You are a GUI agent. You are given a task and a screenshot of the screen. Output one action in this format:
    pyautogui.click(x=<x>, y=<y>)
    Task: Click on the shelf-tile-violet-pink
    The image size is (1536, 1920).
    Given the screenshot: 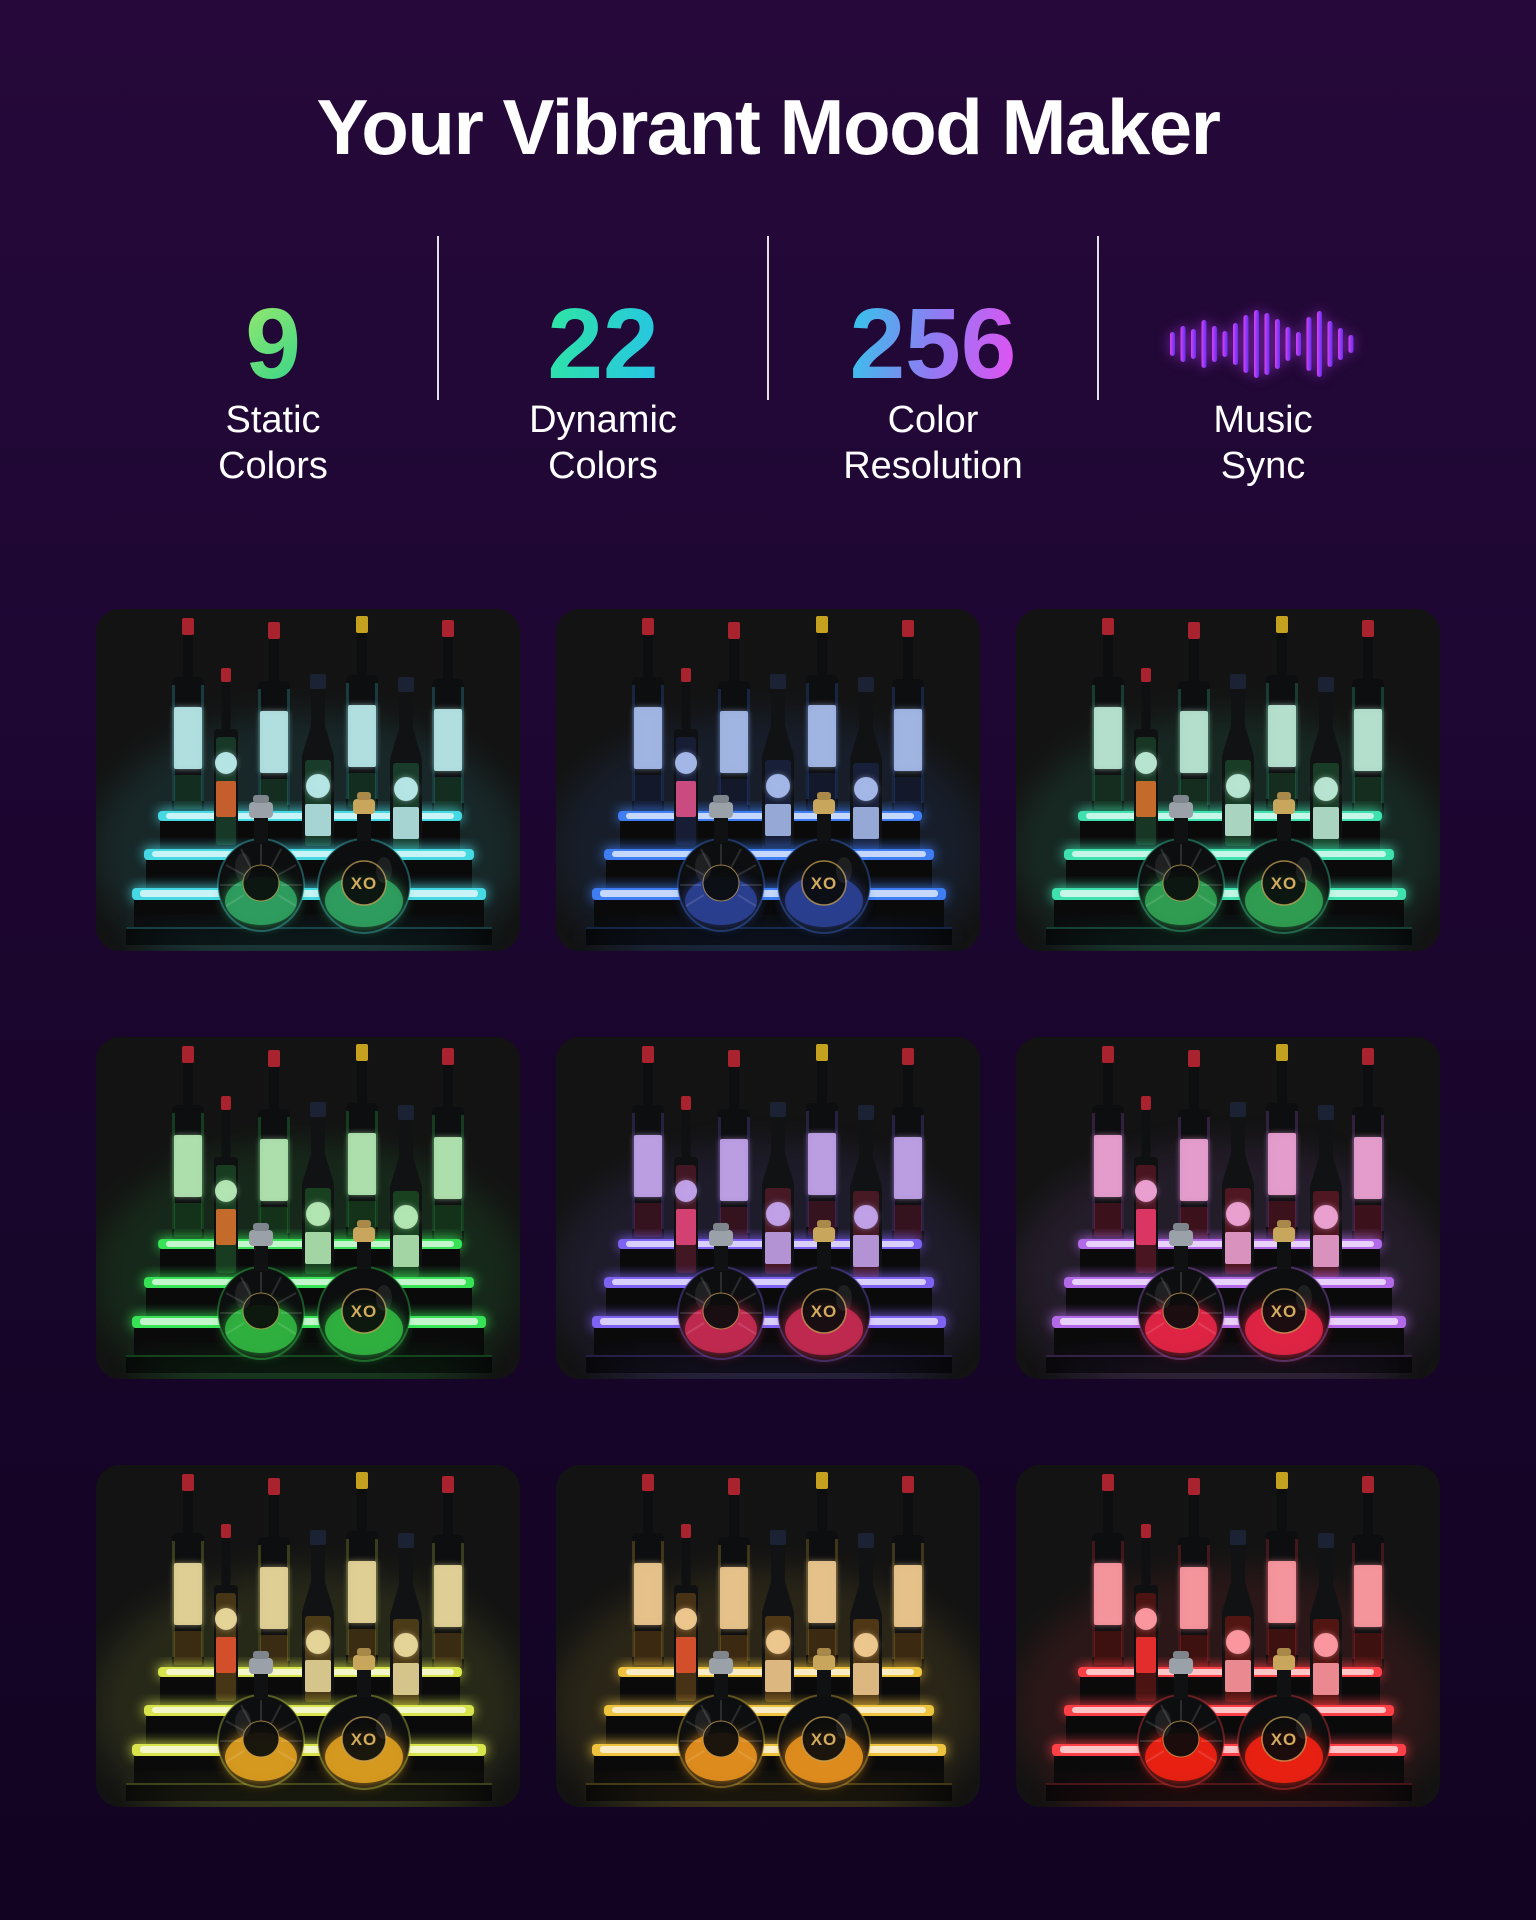 What is the action you would take?
    pyautogui.click(x=1228, y=1208)
    